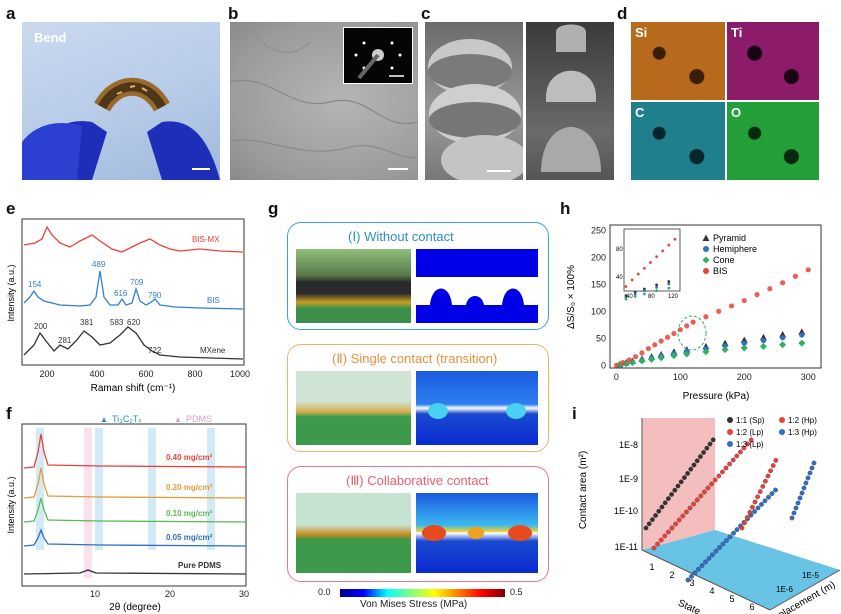 This screenshot has height=614, width=841. I want to click on eds-label-c: C, so click(640, 112).